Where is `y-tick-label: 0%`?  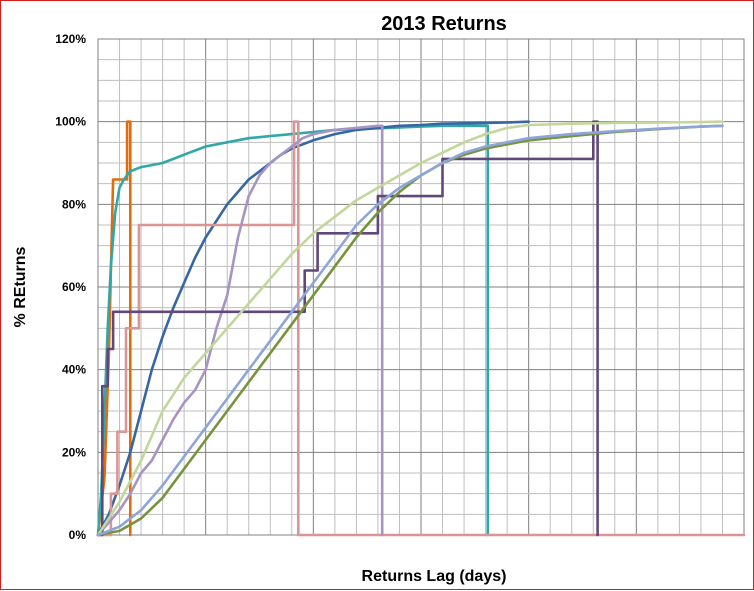 y-tick-label: 0% is located at coordinates (78, 535).